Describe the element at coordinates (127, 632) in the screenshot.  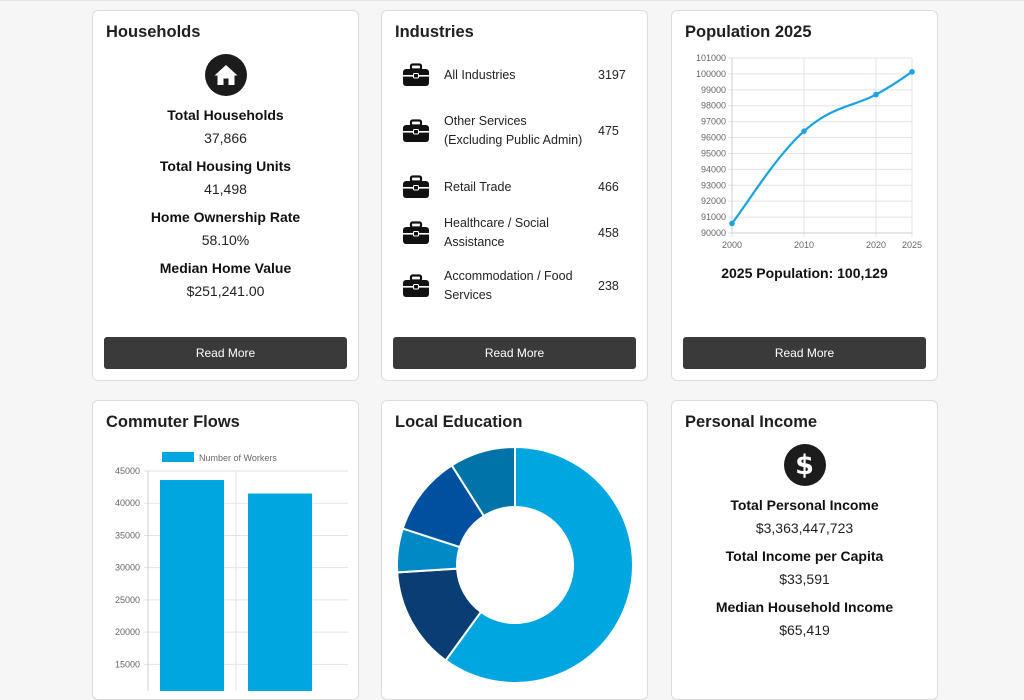
I see `y-tick-label: 20000` at that location.